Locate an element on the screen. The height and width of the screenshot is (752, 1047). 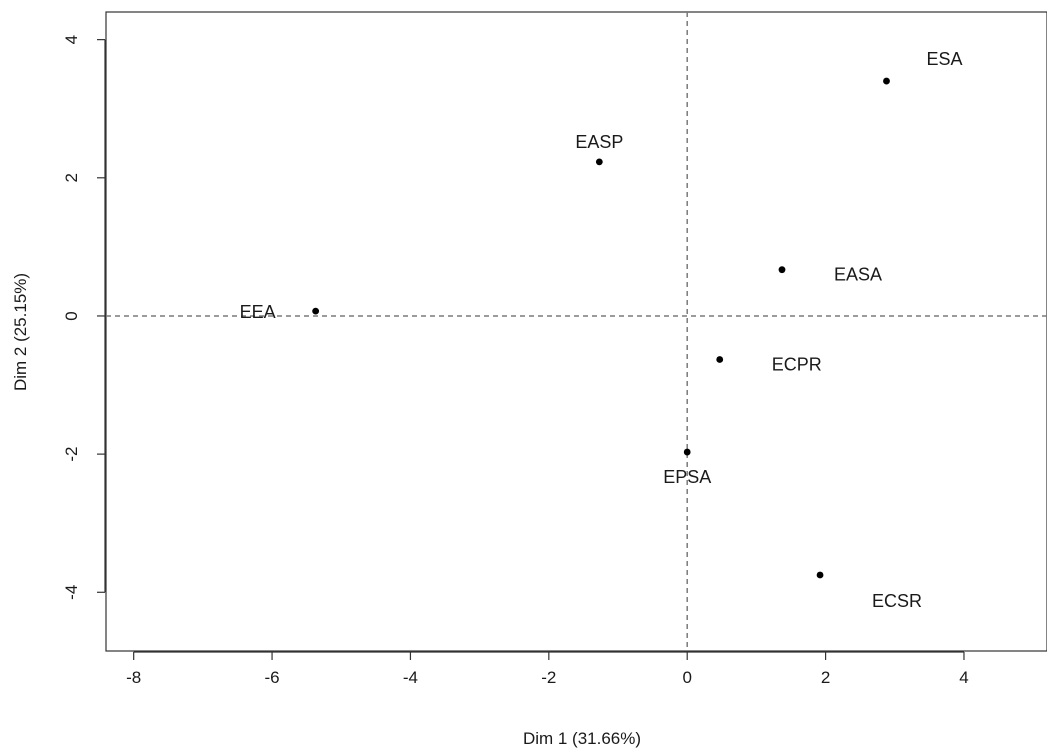
x-axis-title: Dim 1 (31.66%) is located at coordinates (582, 738).